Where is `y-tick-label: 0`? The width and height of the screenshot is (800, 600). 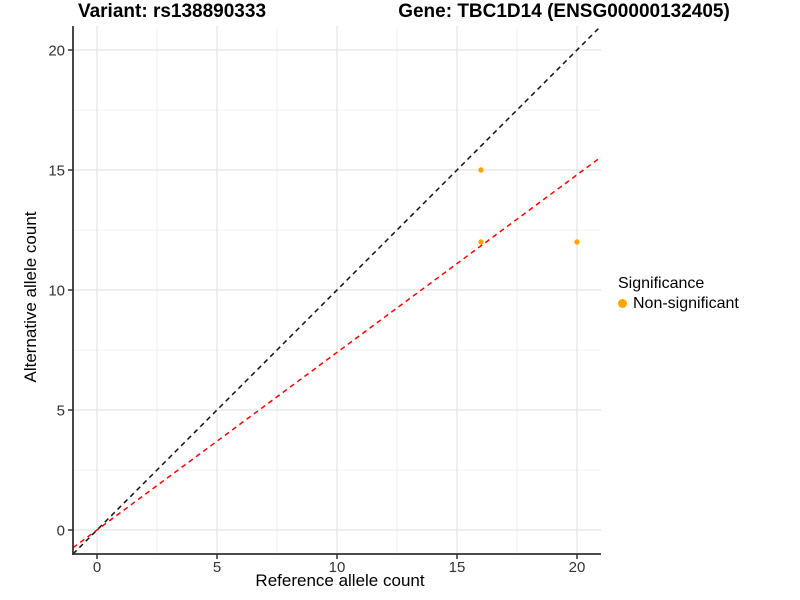
y-tick-label: 0 is located at coordinates (61, 531).